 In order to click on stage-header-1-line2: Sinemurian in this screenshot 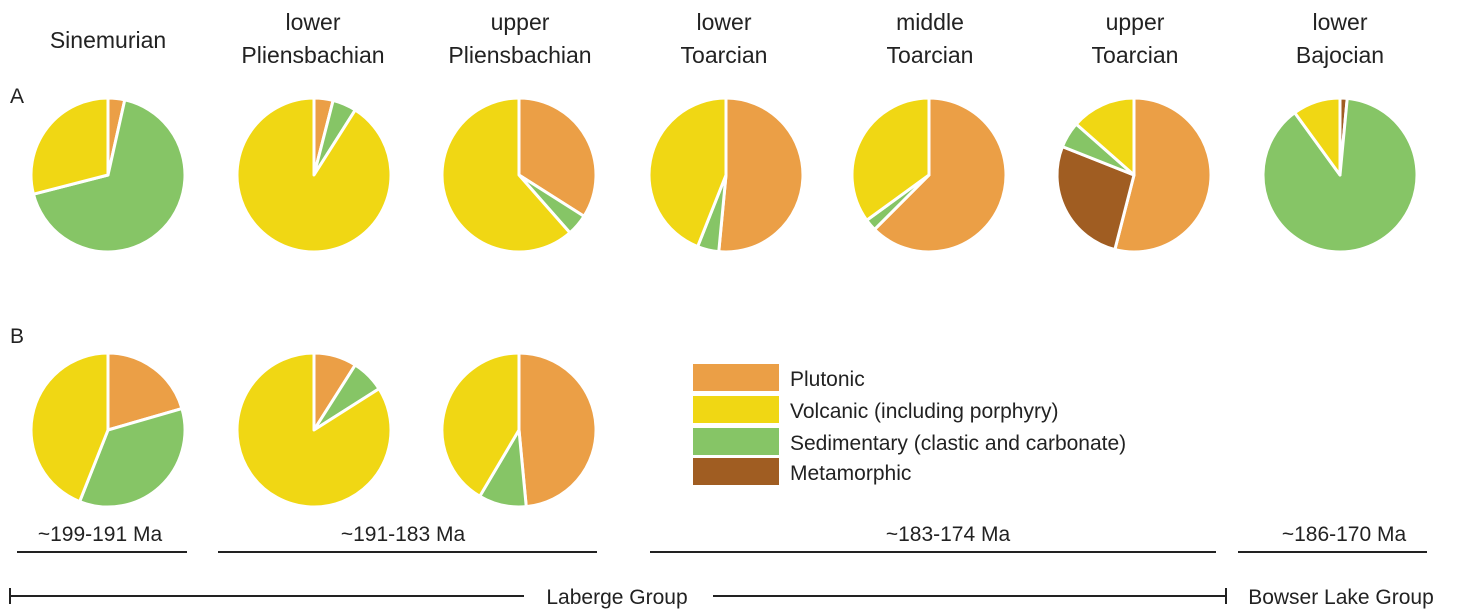, I will do `click(108, 40)`.